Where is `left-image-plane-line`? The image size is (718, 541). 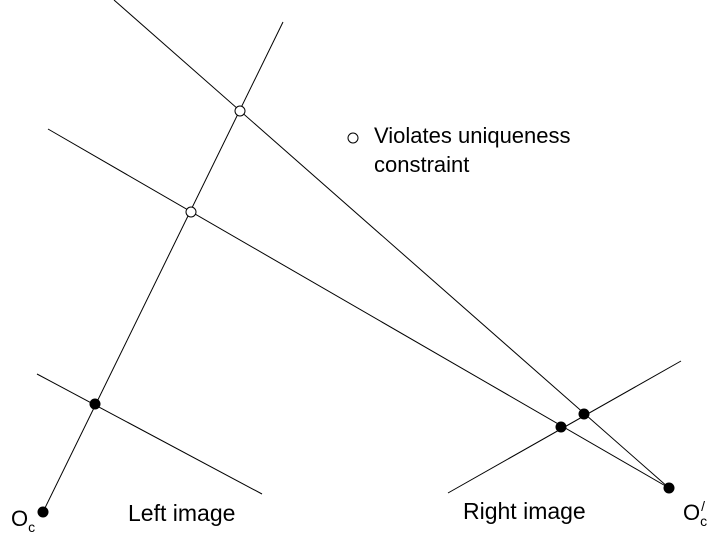
left-image-plane-line is located at coordinates (149, 434).